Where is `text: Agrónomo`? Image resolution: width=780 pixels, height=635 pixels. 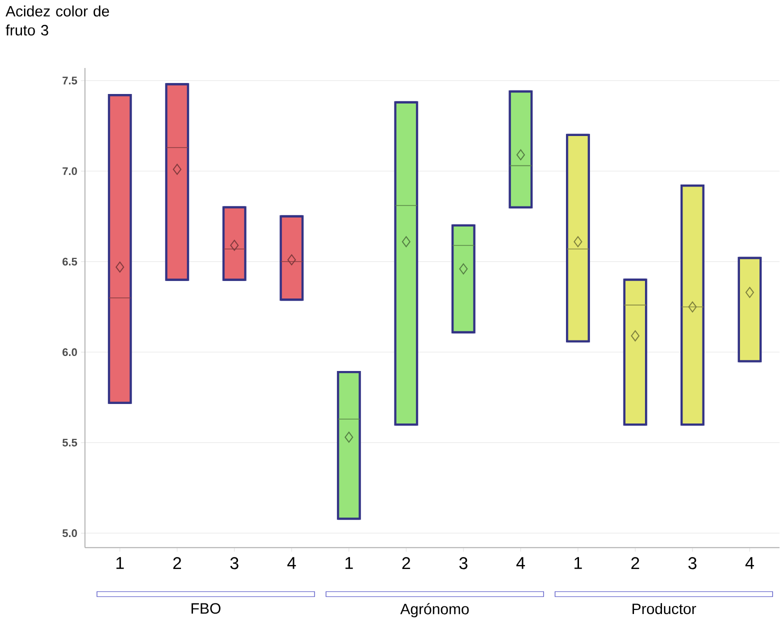 text: Agrónomo is located at coordinates (434, 610).